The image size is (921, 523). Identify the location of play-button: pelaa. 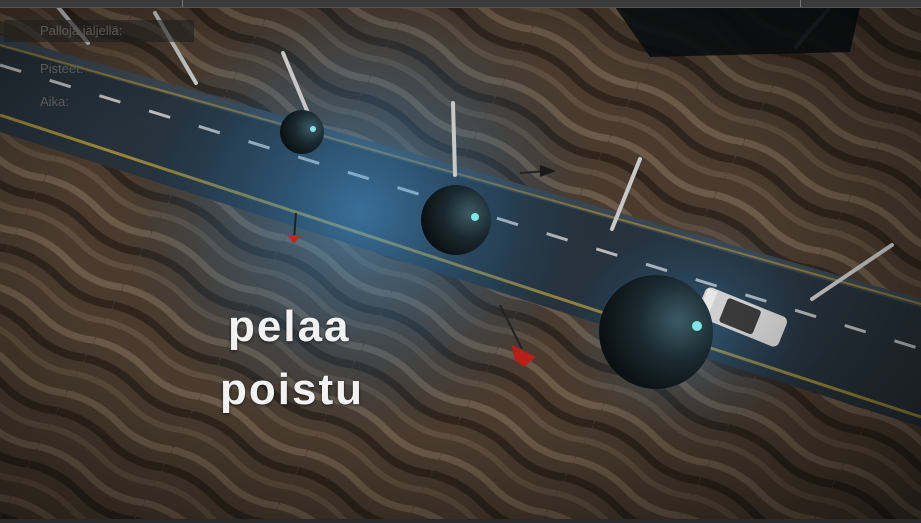
(289, 326).